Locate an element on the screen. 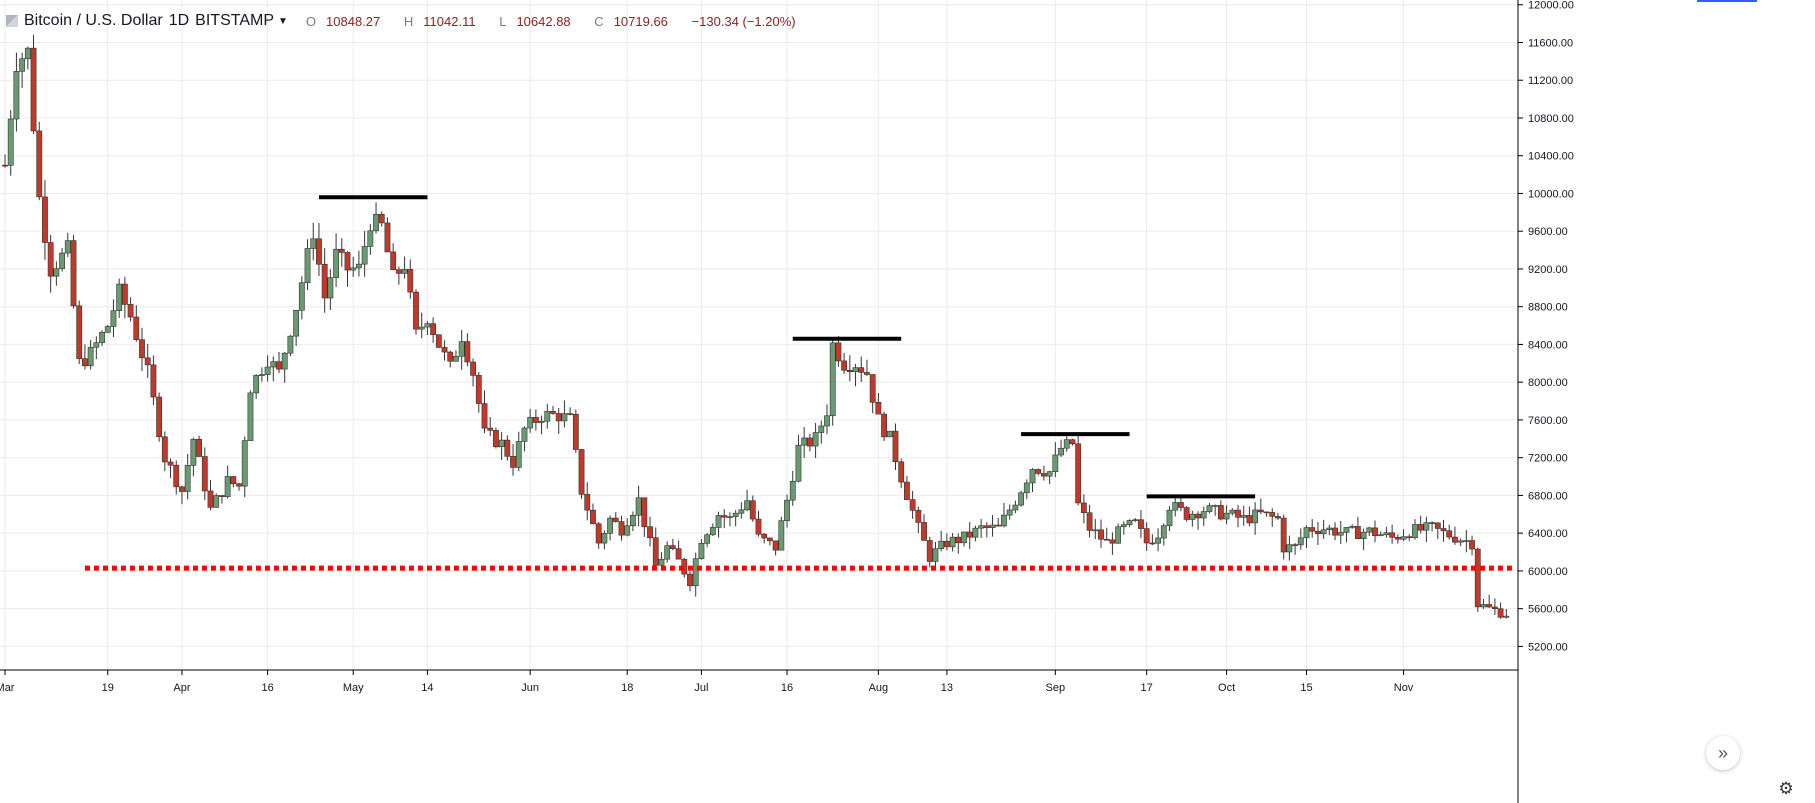  exchange-label: BITSTAMP is located at coordinates (234, 20).